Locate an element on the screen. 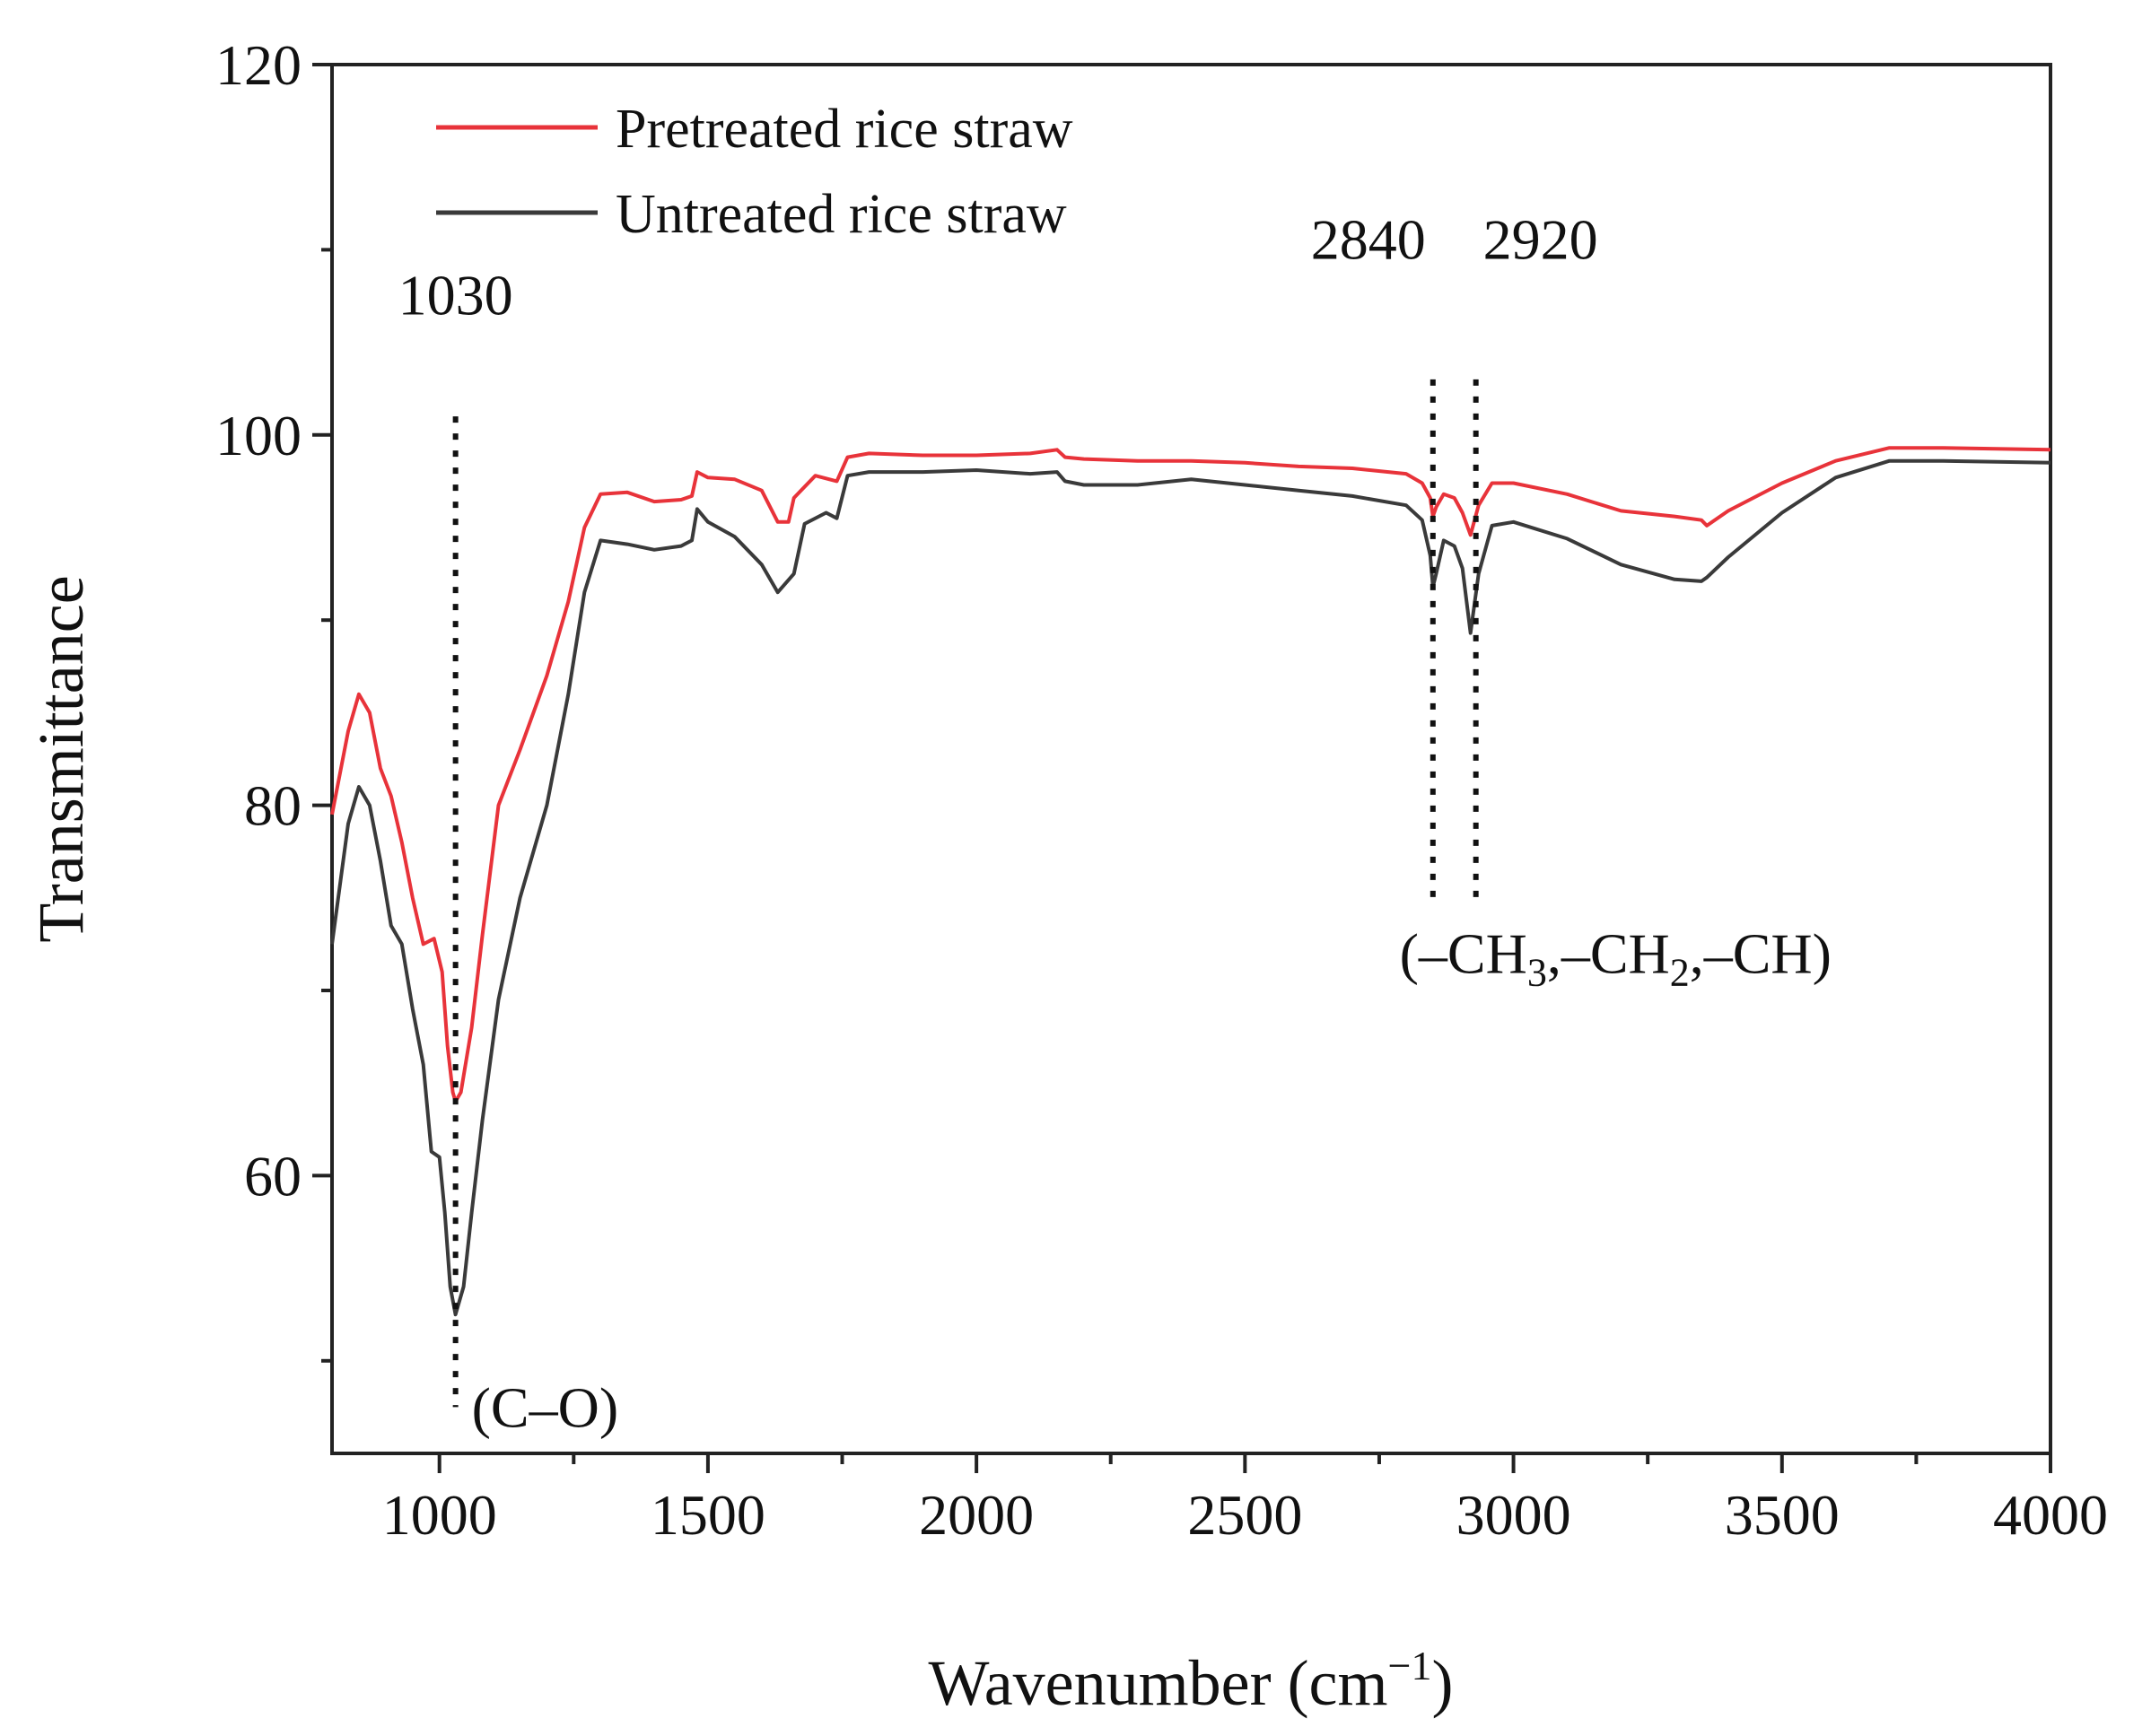 This screenshot has height=1736, width=2151. group-label-part: ,–CH) is located at coordinates (1761, 954).